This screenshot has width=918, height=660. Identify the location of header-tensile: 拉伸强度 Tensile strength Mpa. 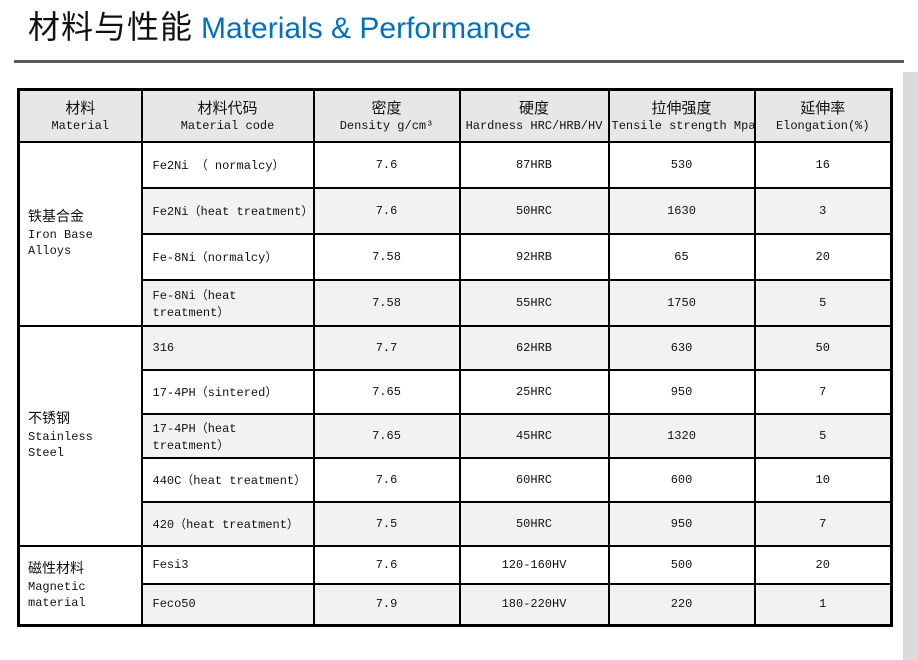
(681, 115).